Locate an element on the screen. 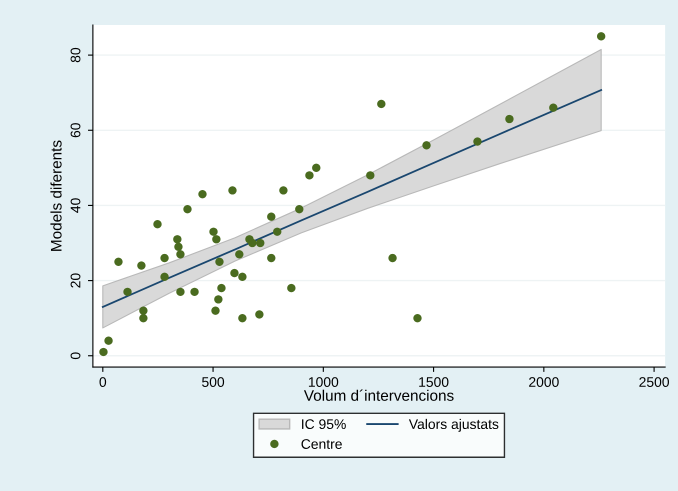 The height and width of the screenshot is (491, 678). legend-label: Centre is located at coordinates (321, 444).